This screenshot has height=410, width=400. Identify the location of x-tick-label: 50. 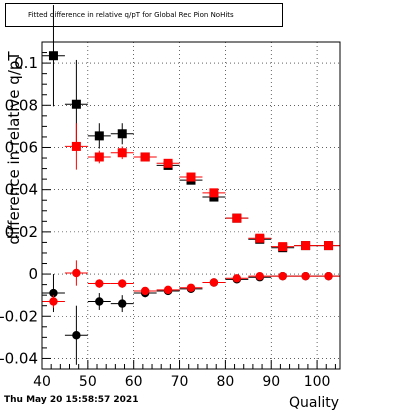
(88, 382).